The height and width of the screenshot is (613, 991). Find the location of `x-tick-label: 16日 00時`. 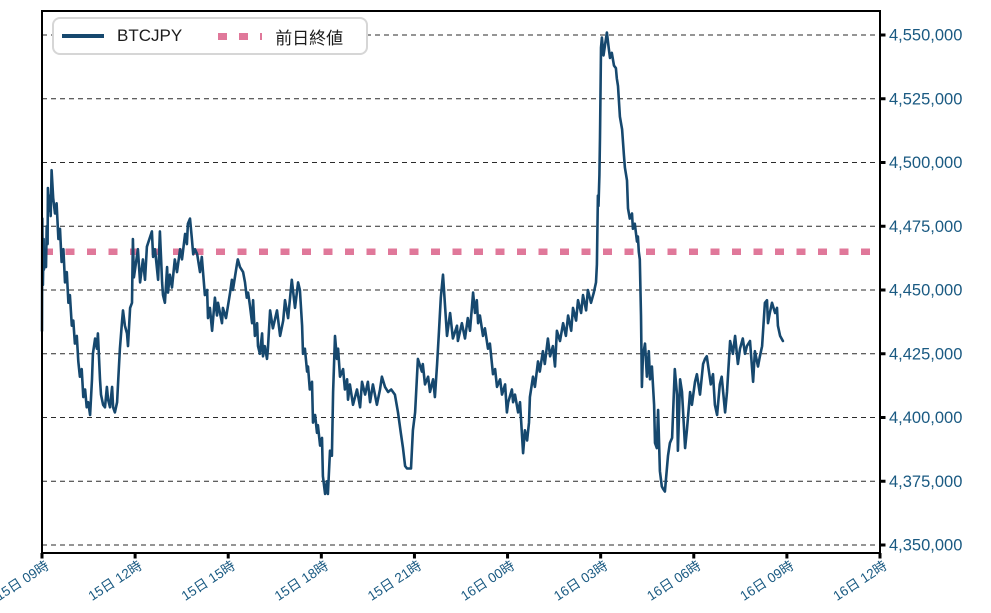

x-tick-label: 16日 00時 is located at coordinates (488, 581).